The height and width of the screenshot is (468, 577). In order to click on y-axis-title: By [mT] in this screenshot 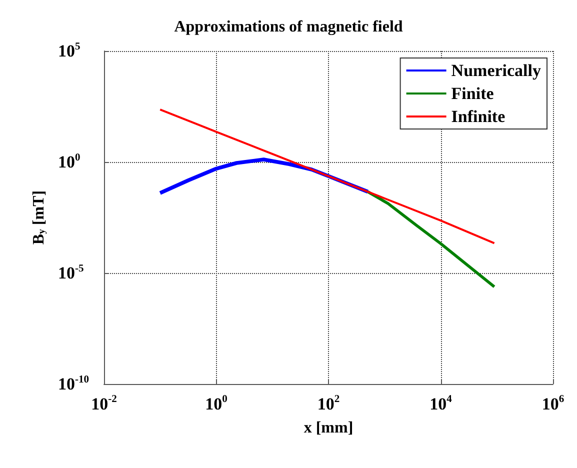, I will do `click(39, 217)`.